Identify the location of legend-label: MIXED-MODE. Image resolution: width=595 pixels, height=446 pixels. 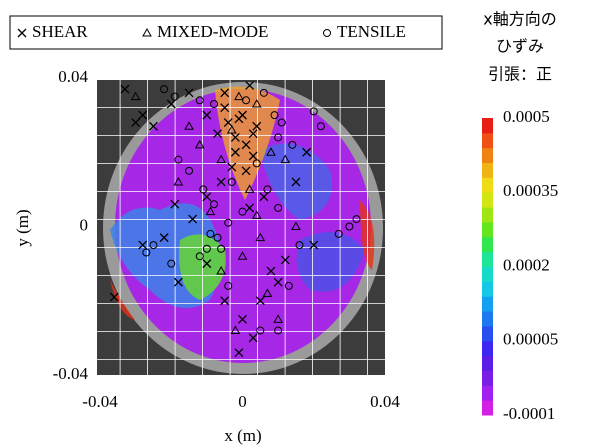
(212, 31).